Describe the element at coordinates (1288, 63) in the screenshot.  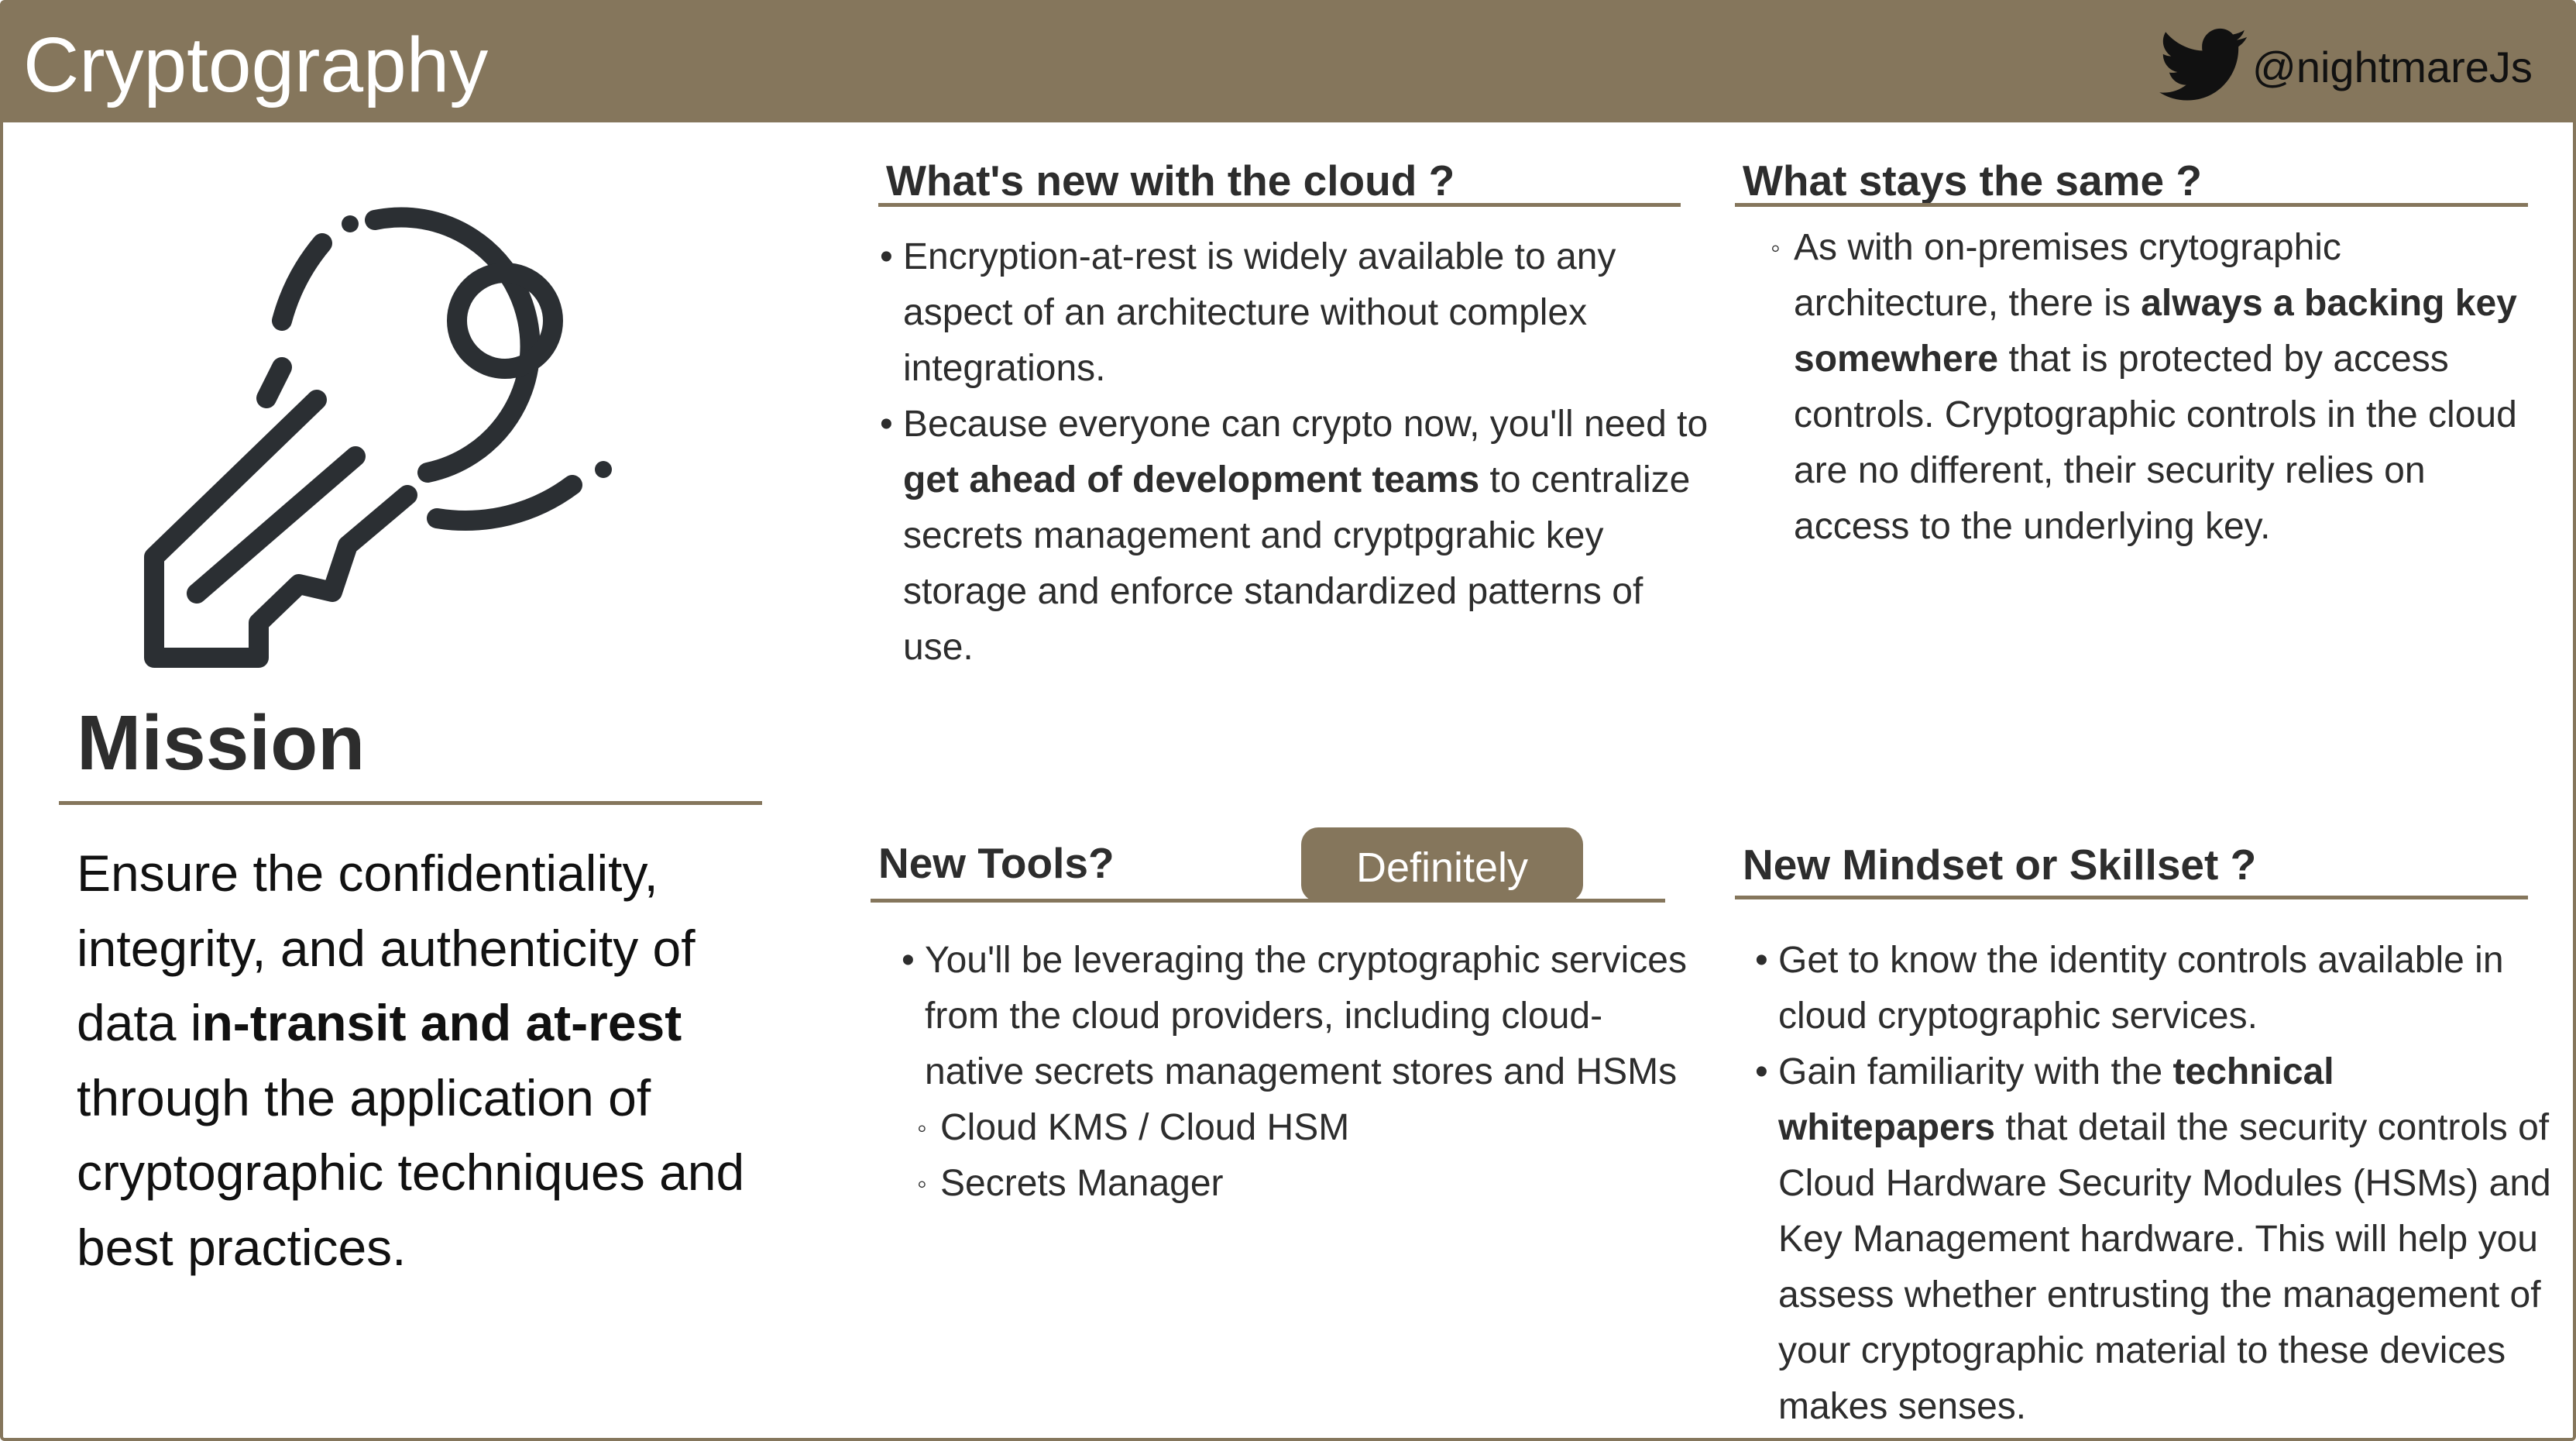
I see `header-bar: Cryptography @nightmareJs` at that location.